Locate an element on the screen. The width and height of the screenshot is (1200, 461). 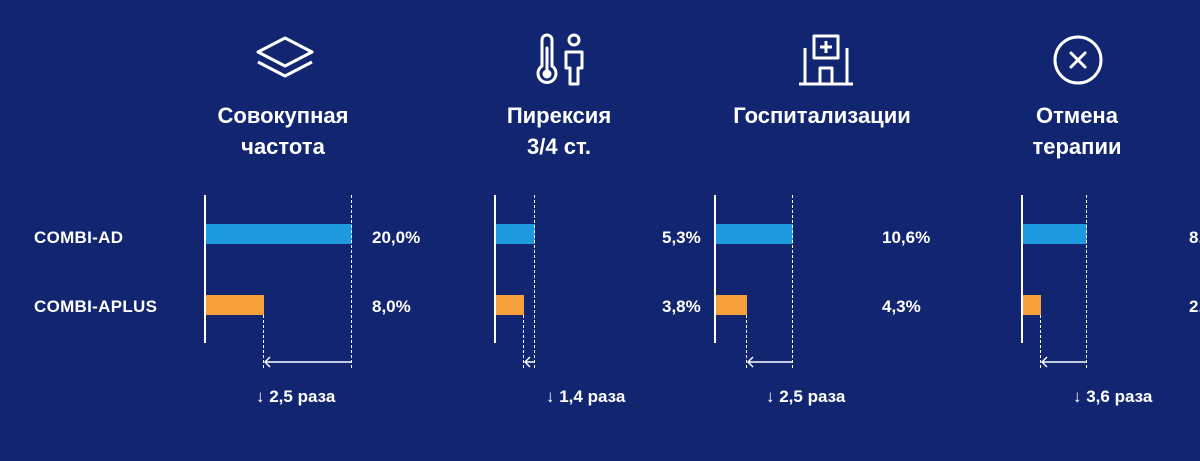
group-title-line: терапии is located at coordinates (1077, 146).